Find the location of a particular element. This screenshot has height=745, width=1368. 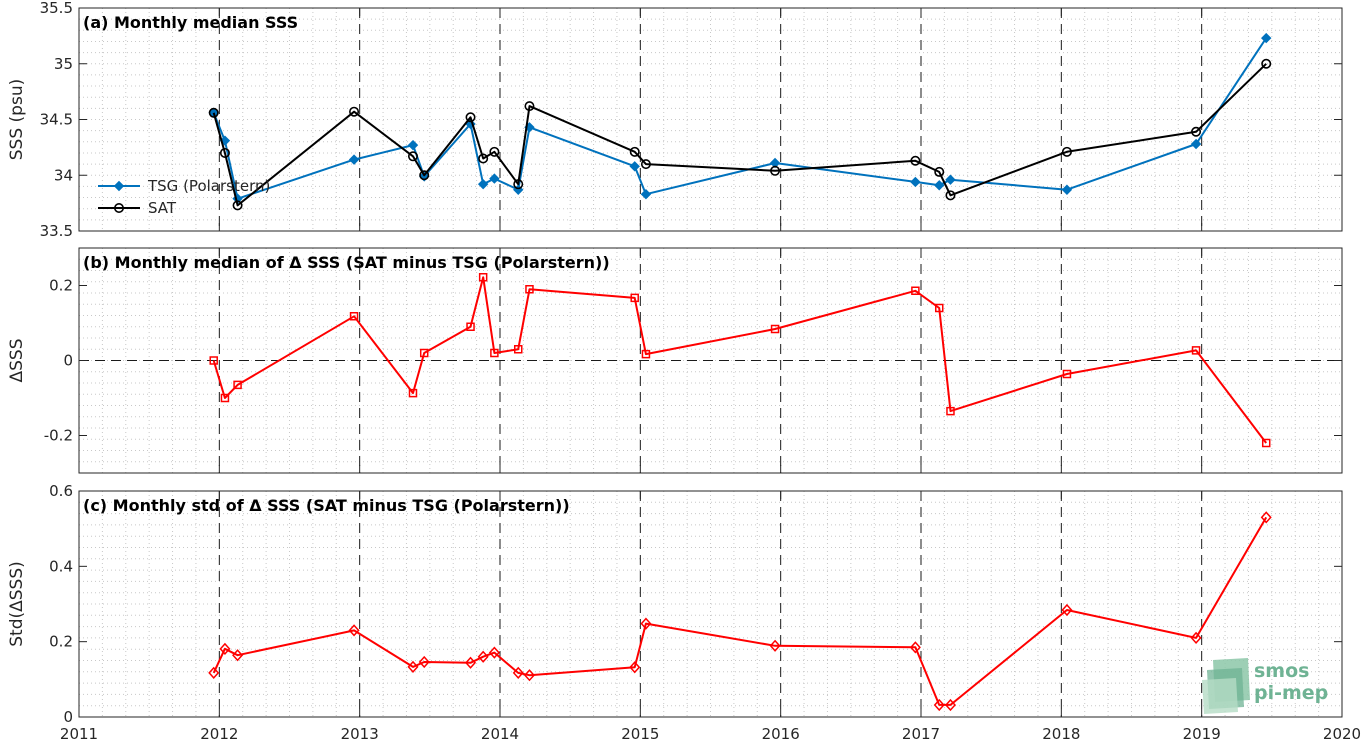

y-tick-label: 35 is located at coordinates (63, 64).